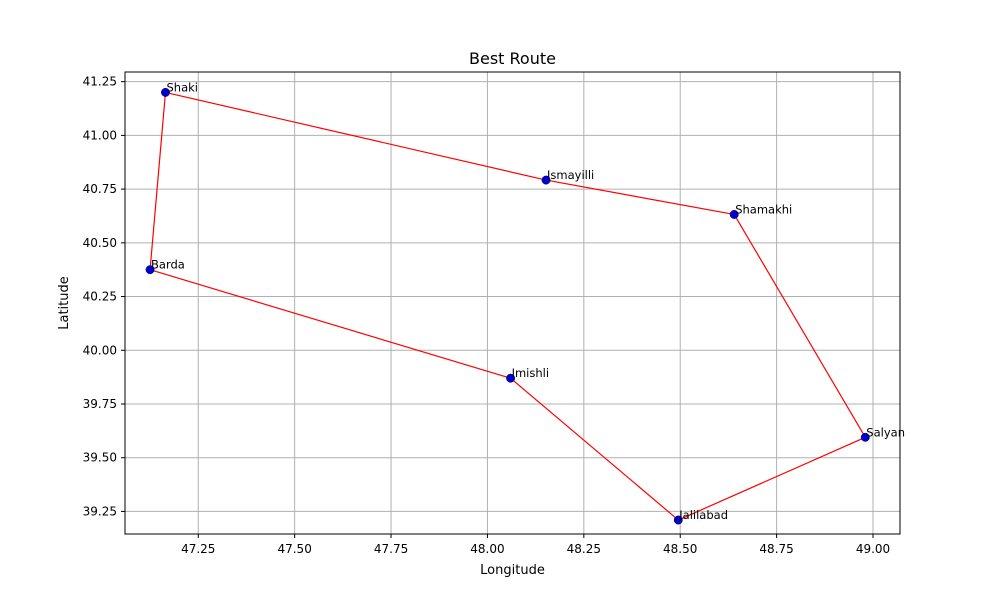 The width and height of the screenshot is (1000, 600). Describe the element at coordinates (100, 404) in the screenshot. I see `y-tick-label: 39.75` at that location.